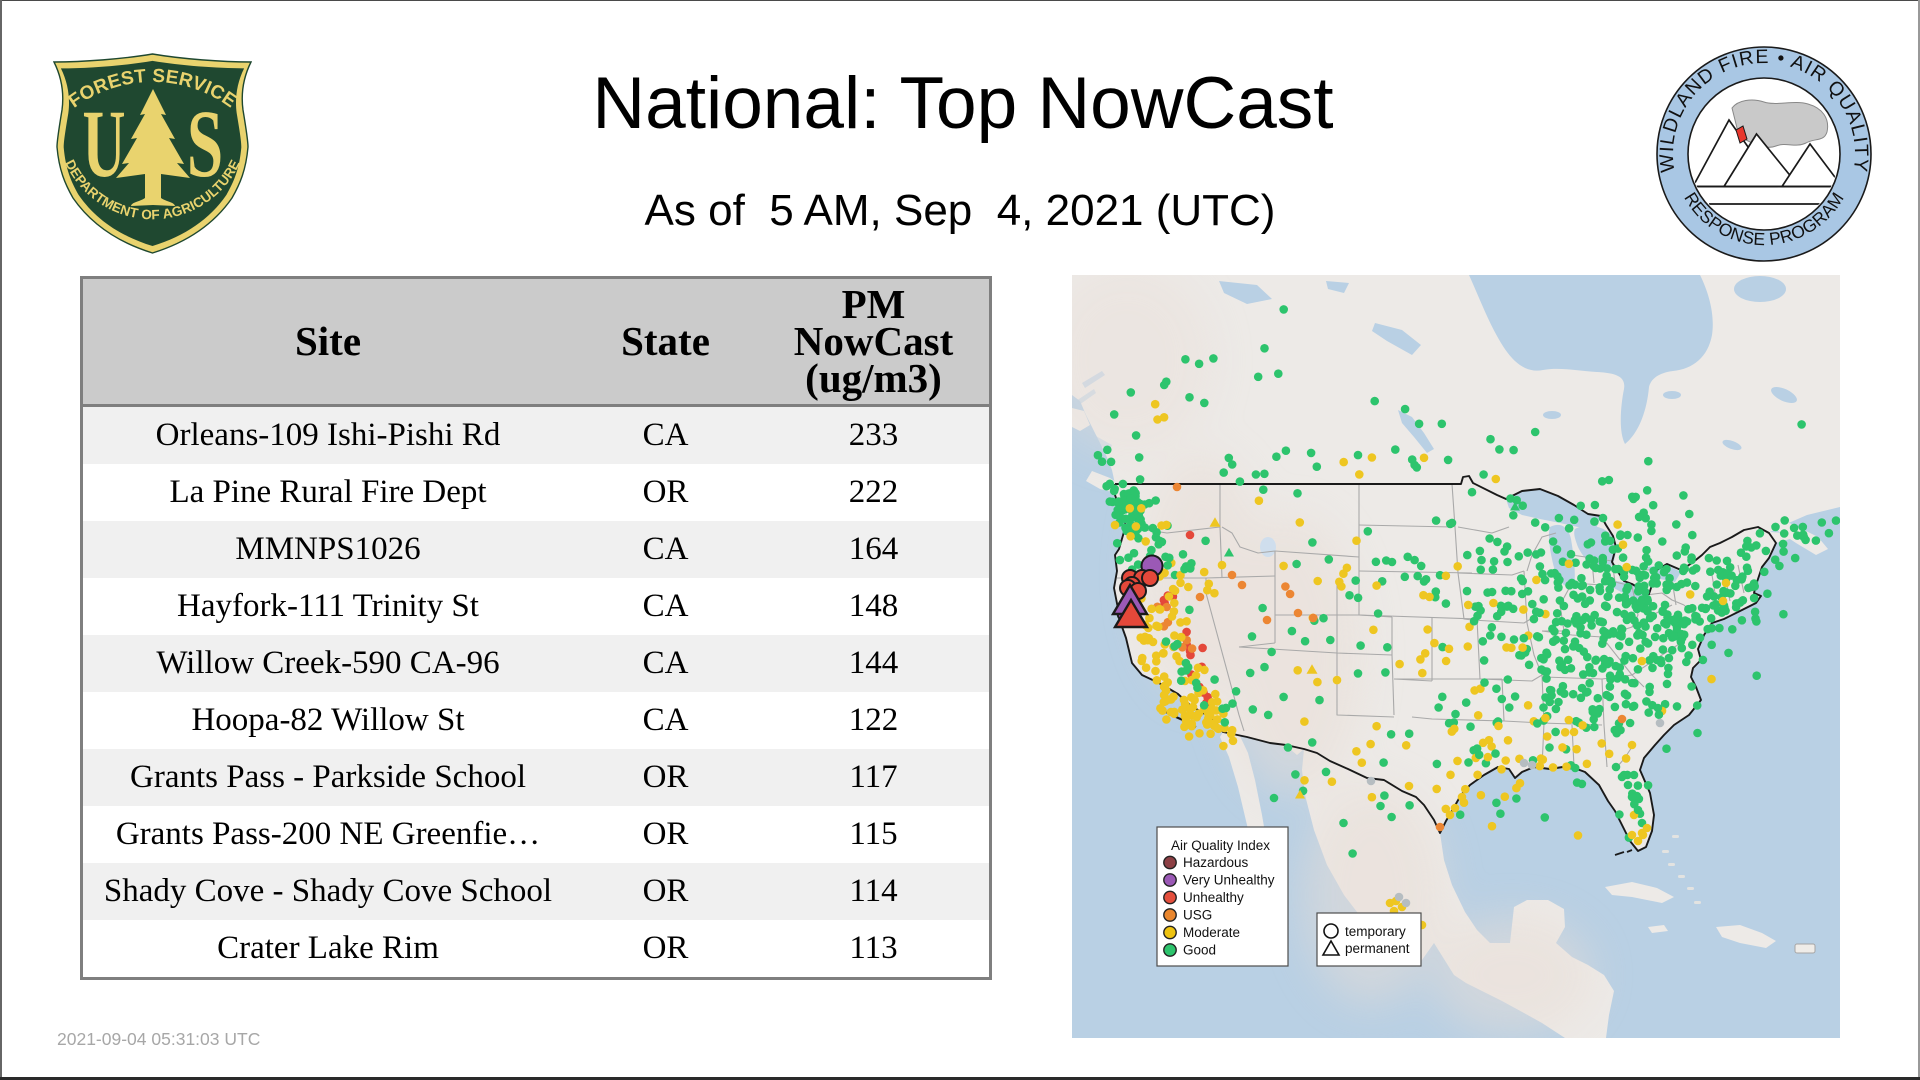 The image size is (1920, 1080). What do you see at coordinates (1199, 950) in the screenshot?
I see `svg-text: Good` at bounding box center [1199, 950].